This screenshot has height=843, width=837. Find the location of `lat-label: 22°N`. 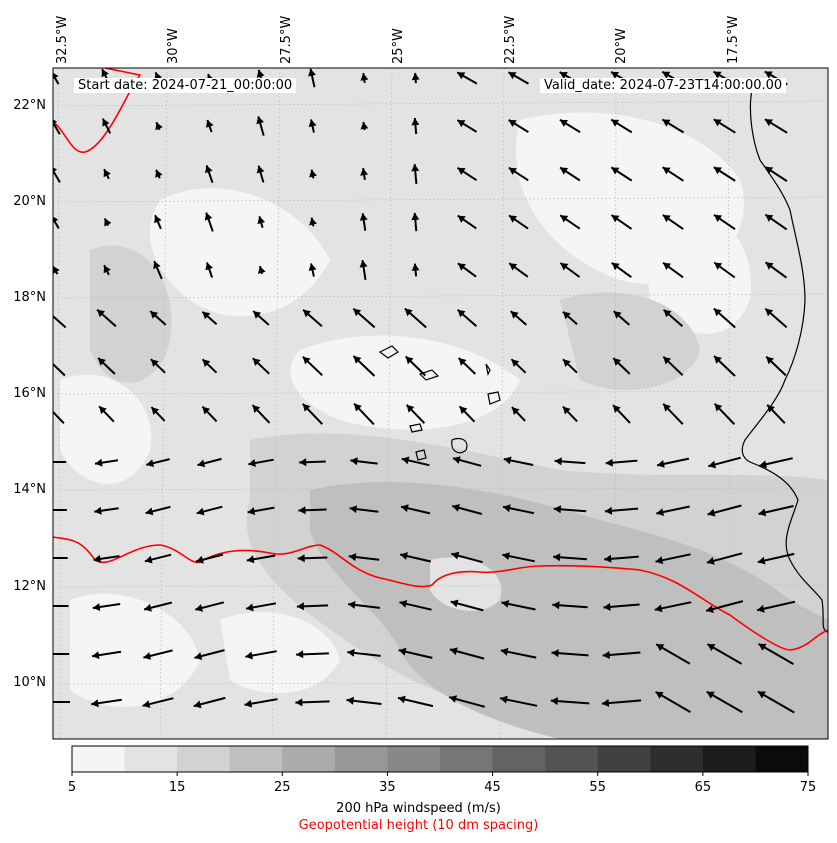

lat-label: 22°N is located at coordinates (29, 105).